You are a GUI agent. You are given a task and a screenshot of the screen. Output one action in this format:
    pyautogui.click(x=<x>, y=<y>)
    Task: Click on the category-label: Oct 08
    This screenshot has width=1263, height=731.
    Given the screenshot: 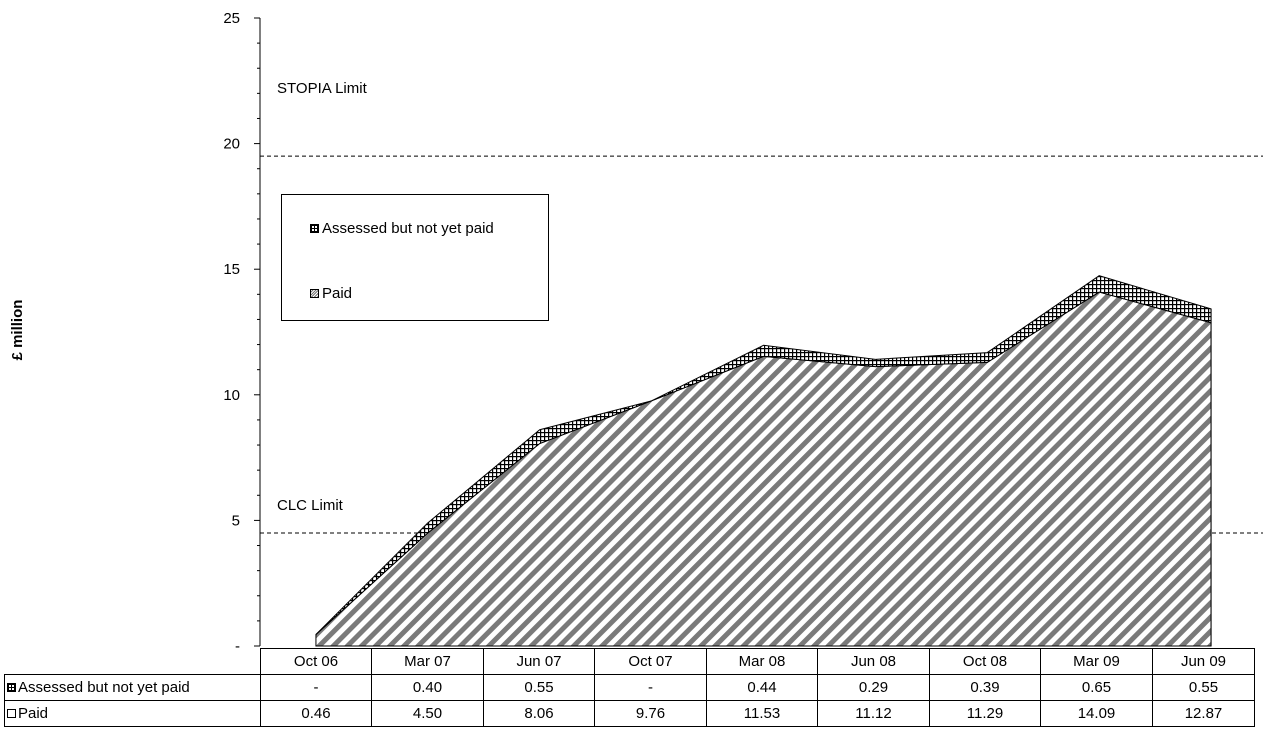 What is the action you would take?
    pyautogui.click(x=985, y=661)
    